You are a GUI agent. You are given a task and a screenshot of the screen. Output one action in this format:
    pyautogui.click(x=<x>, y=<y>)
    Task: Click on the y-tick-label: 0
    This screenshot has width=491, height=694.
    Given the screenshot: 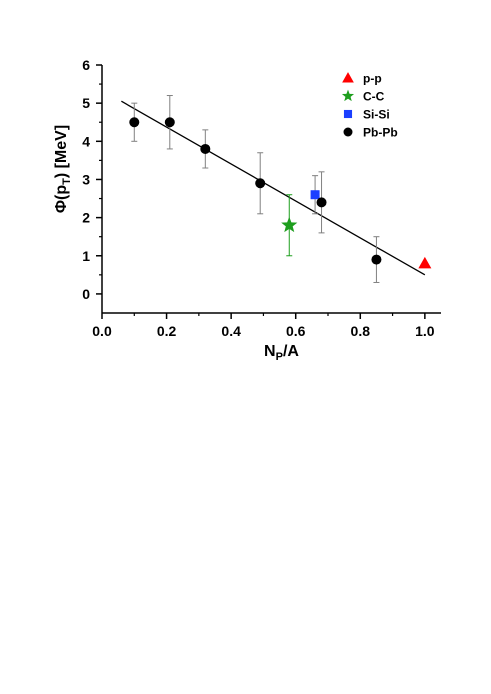 What is the action you would take?
    pyautogui.click(x=86, y=294)
    